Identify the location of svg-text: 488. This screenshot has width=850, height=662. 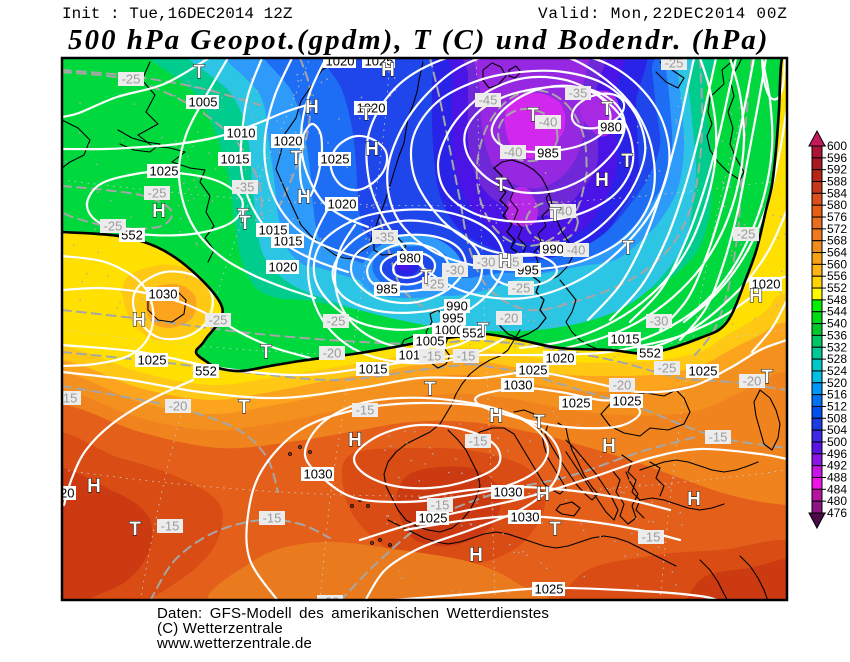
(837, 478).